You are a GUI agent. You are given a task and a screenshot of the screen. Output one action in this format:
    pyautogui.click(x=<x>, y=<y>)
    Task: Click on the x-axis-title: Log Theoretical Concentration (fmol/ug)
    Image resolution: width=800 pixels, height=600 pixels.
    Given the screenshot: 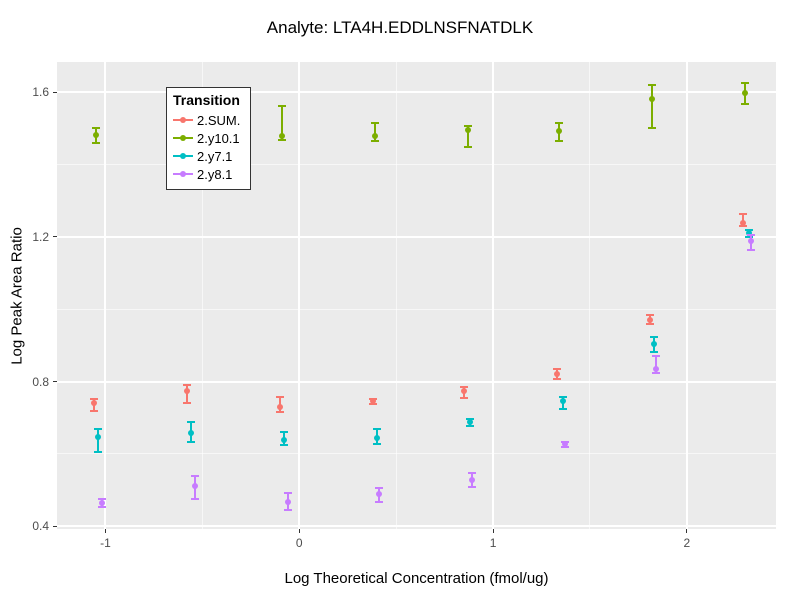 What is the action you would take?
    pyautogui.click(x=416, y=578)
    